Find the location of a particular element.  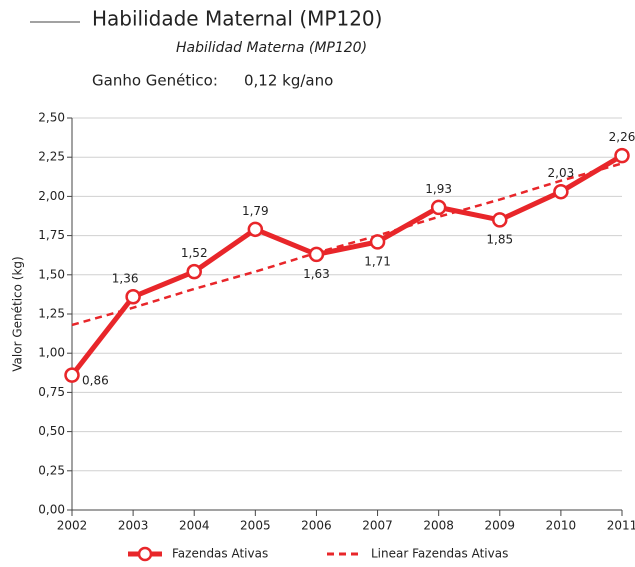

data-label: 1,79 is located at coordinates (255, 211).